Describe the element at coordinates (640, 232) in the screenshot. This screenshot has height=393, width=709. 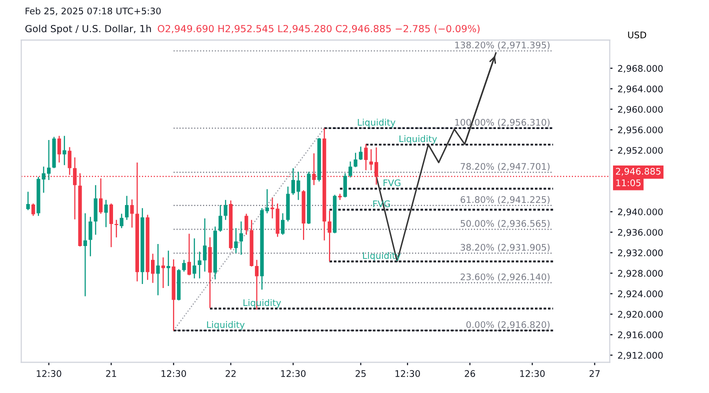
I see `y-tick-label: 2,936.000` at that location.